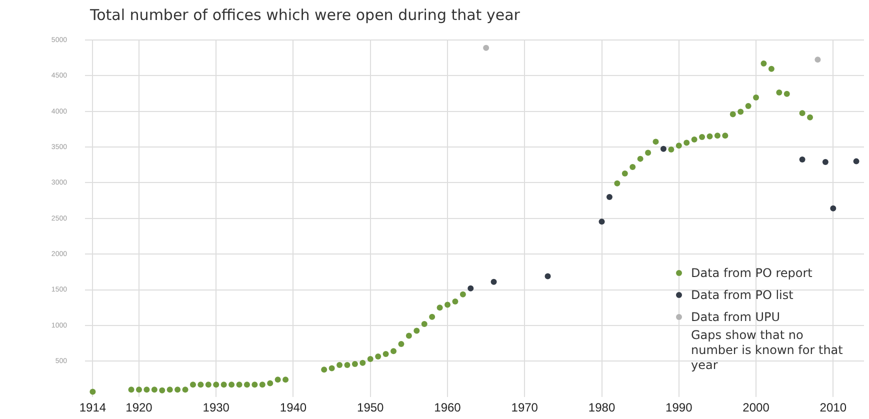 This screenshot has height=419, width=869. Describe the element at coordinates (370, 407) in the screenshot. I see `x-tick-label: 1950` at that location.